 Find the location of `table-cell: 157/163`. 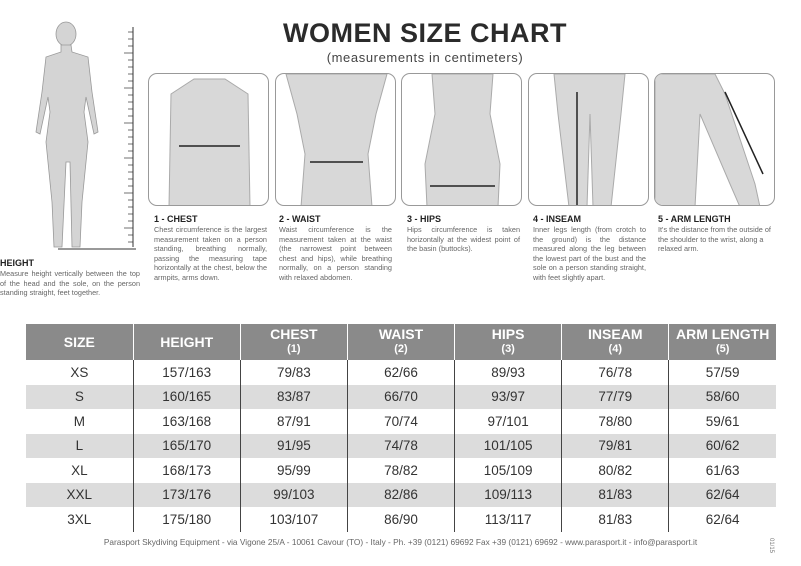

table-cell: 157/163 is located at coordinates (186, 372).